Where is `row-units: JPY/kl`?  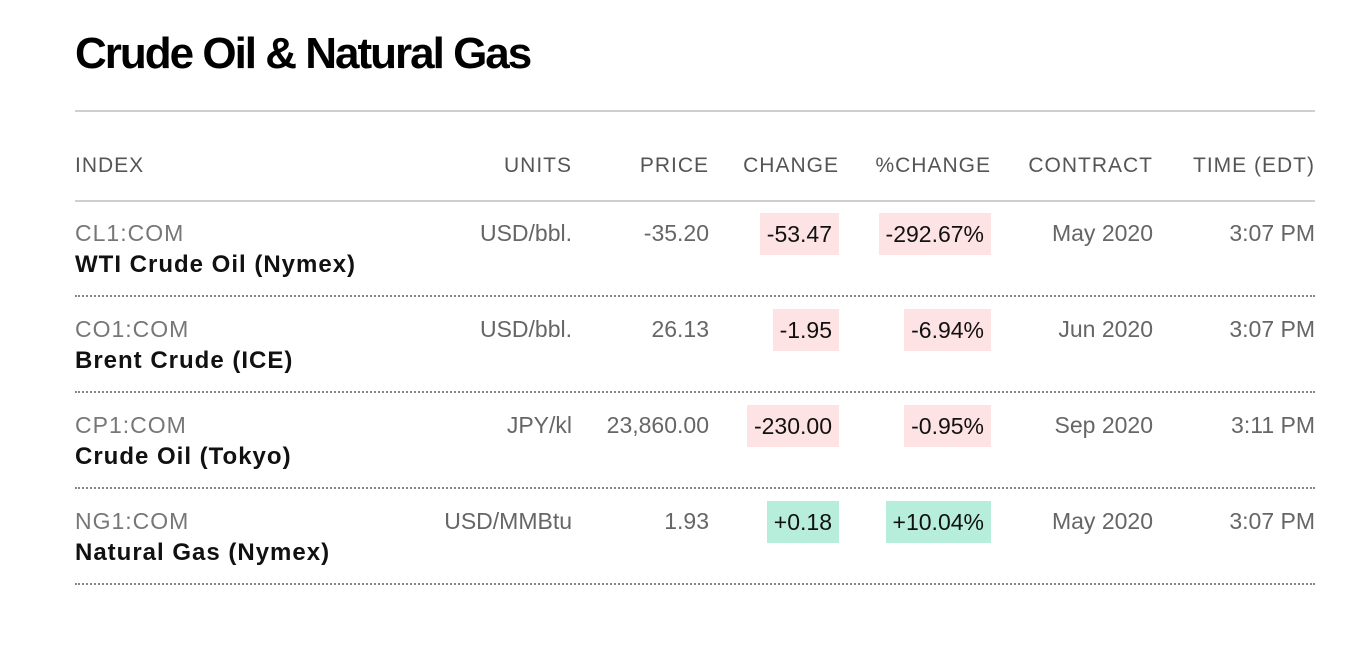 row-units: JPY/kl is located at coordinates (539, 425).